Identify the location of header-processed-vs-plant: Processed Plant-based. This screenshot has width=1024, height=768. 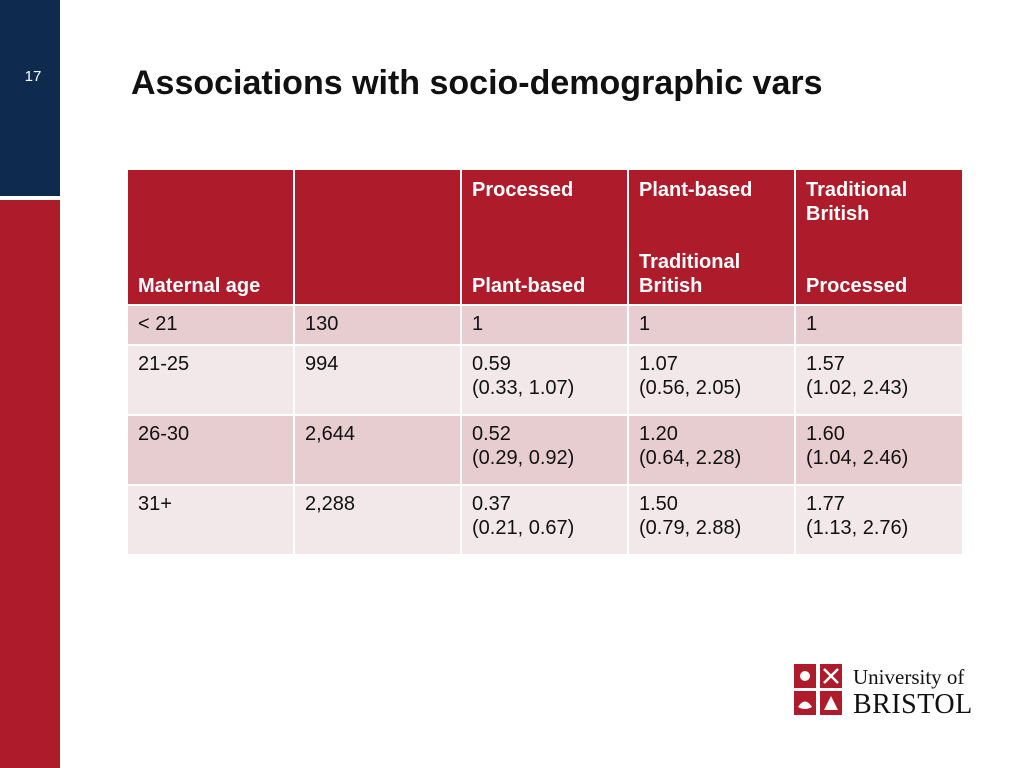
(545, 238).